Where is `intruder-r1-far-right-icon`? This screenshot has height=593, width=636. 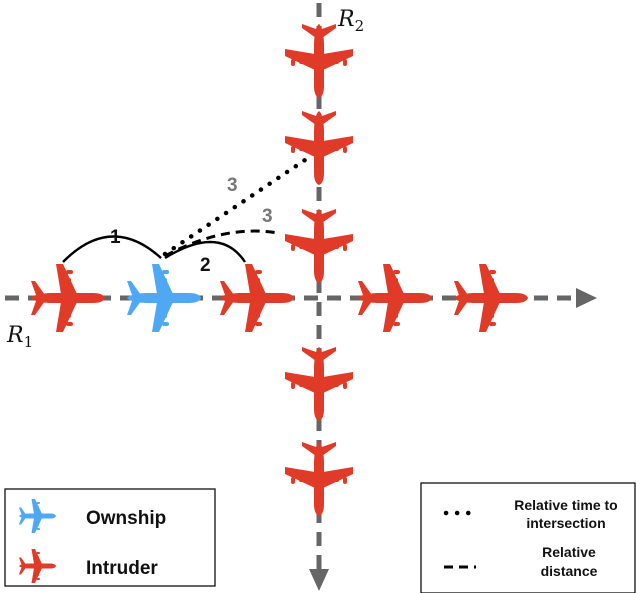 intruder-r1-far-right-icon is located at coordinates (491, 298).